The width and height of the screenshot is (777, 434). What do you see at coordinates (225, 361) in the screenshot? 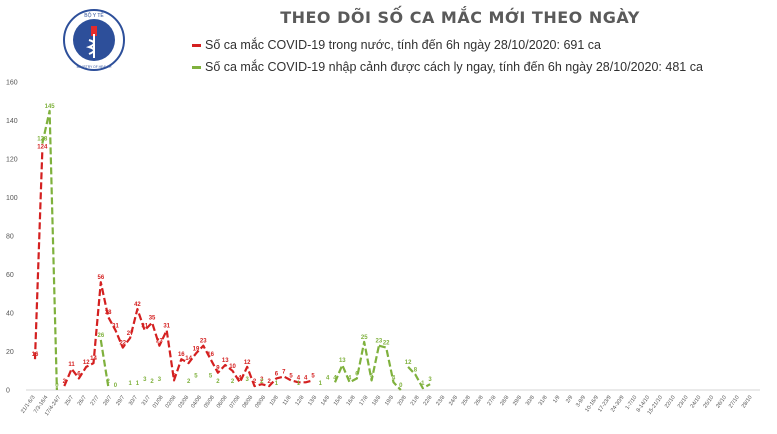
I see `data-label-0: 13` at bounding box center [225, 361].